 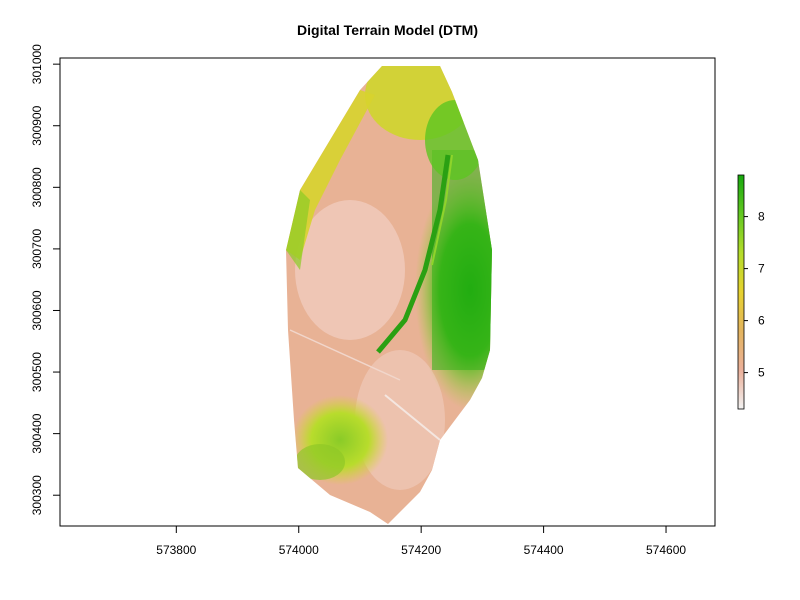 I want to click on colorbar, so click(x=741, y=292).